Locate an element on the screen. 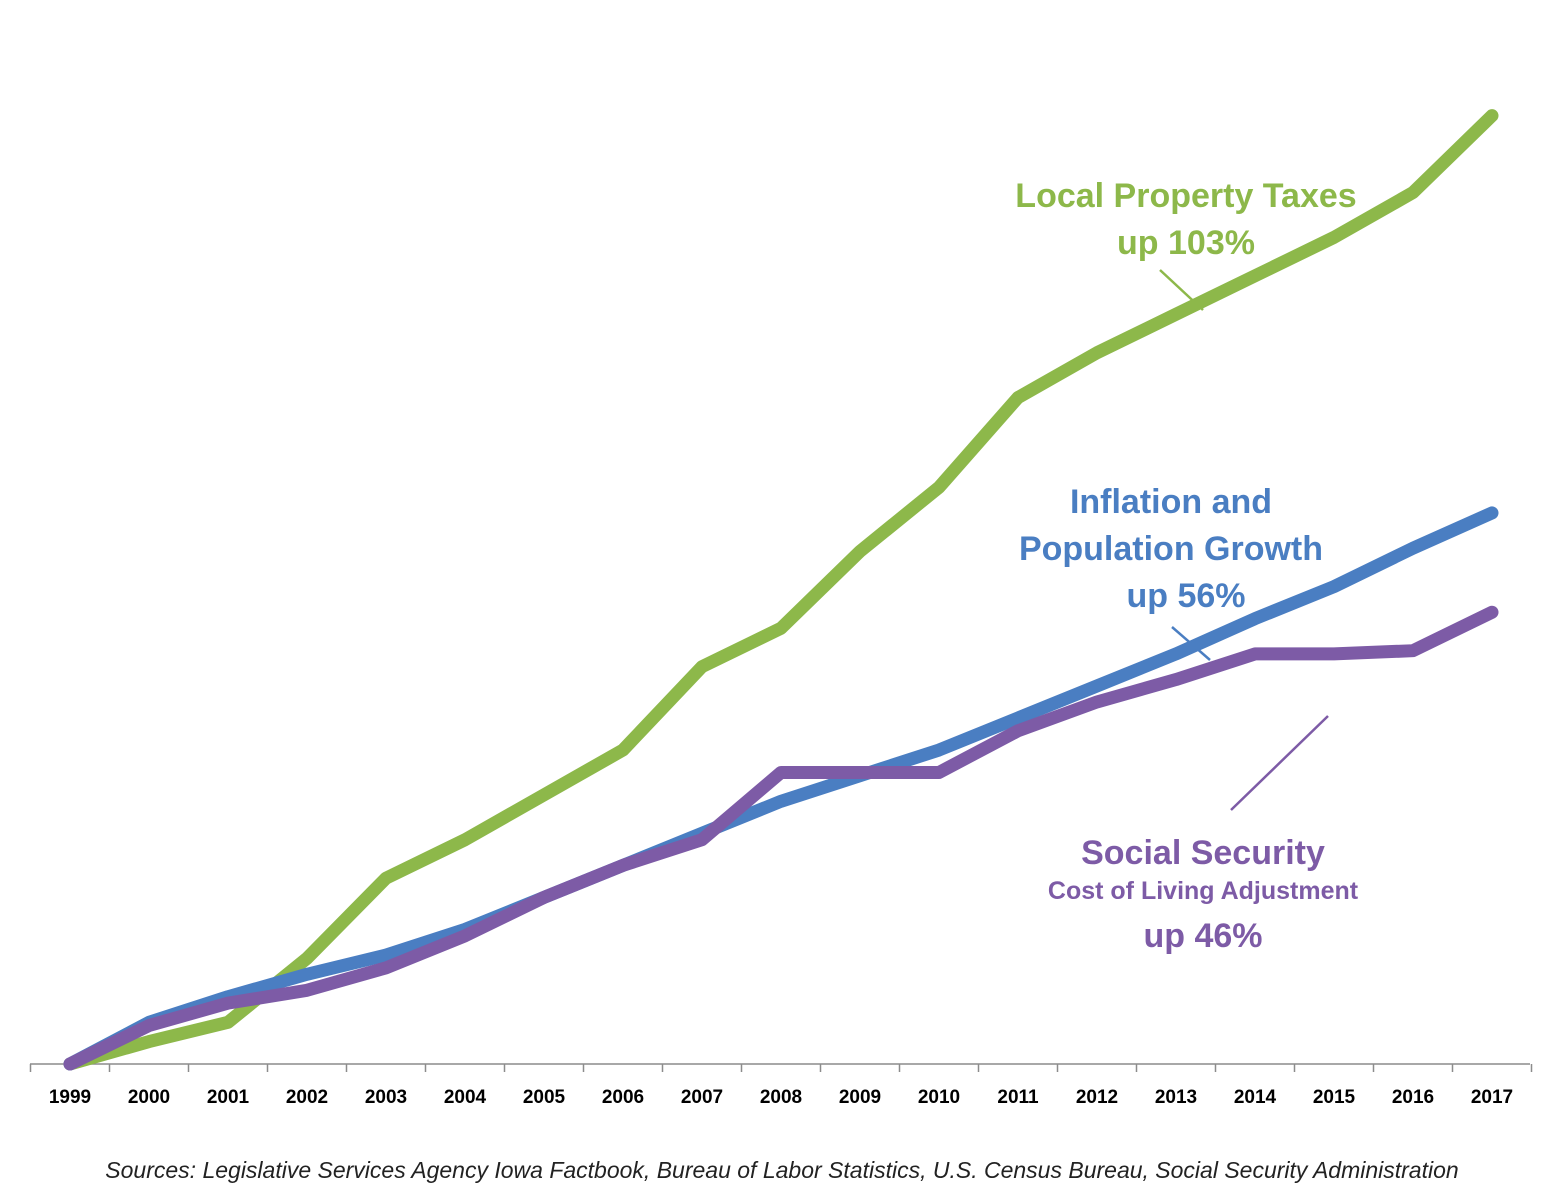 The height and width of the screenshot is (1200, 1557). annotation-property-taxes-line-1: Local Property Taxes is located at coordinates (1185, 196).